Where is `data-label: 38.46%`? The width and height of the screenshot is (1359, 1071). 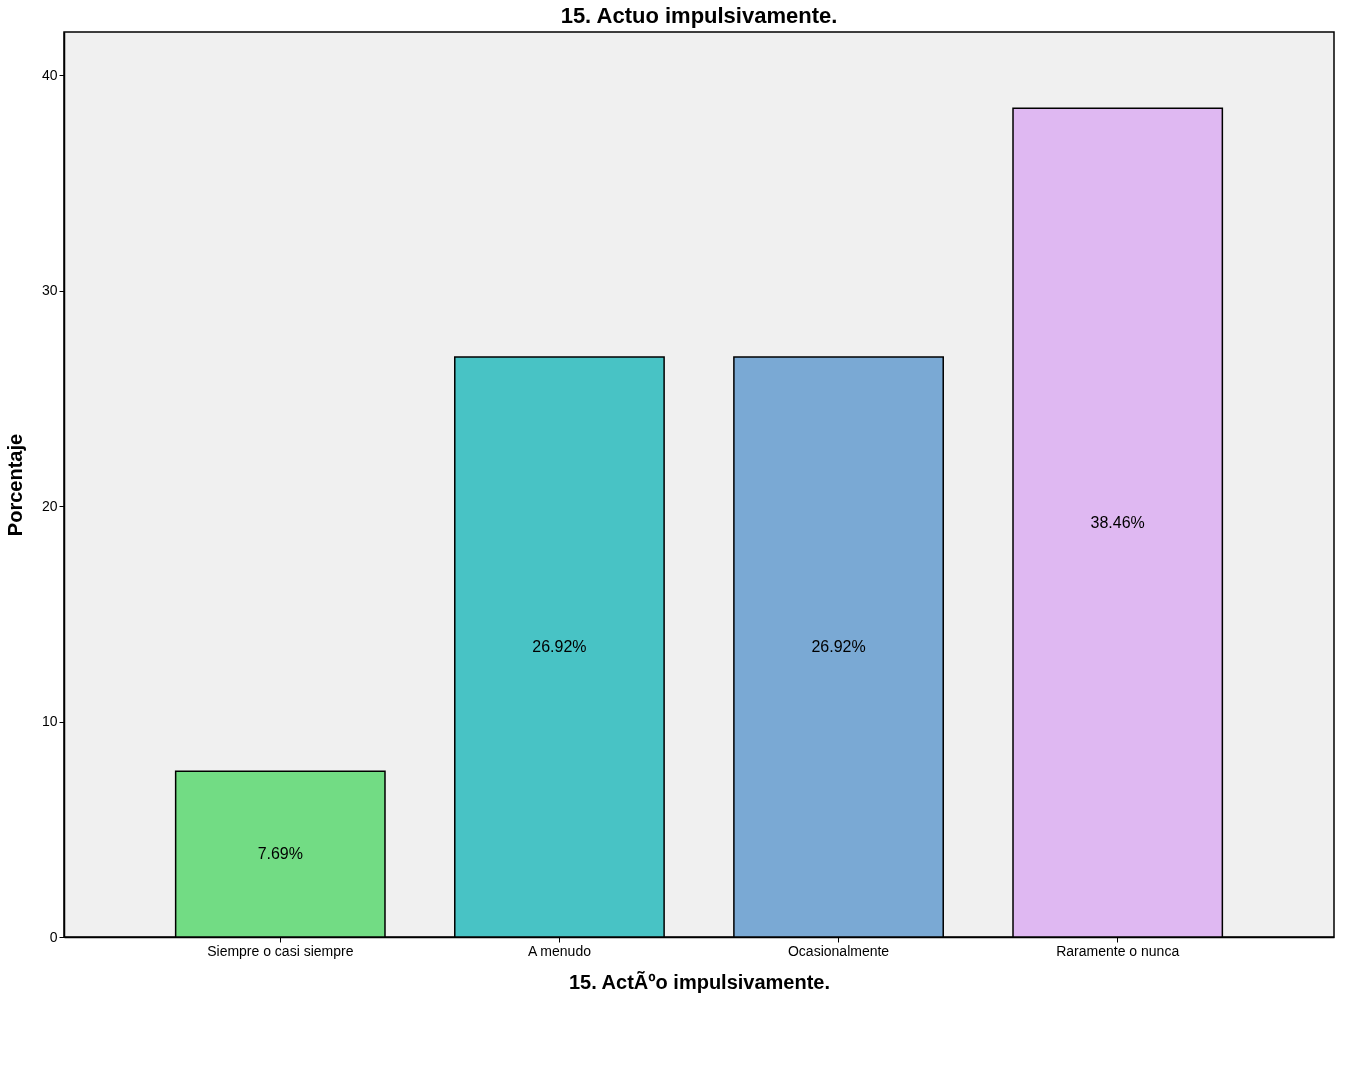
data-label: 38.46% is located at coordinates (1117, 522).